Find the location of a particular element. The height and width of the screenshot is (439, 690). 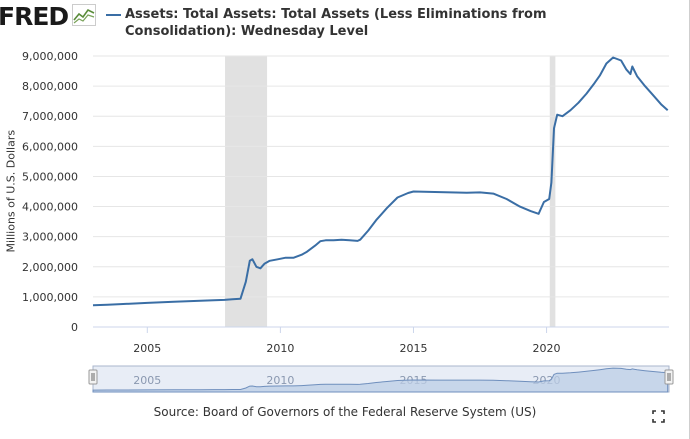

y-tick-label: 4,000,000 is located at coordinates (50, 207).